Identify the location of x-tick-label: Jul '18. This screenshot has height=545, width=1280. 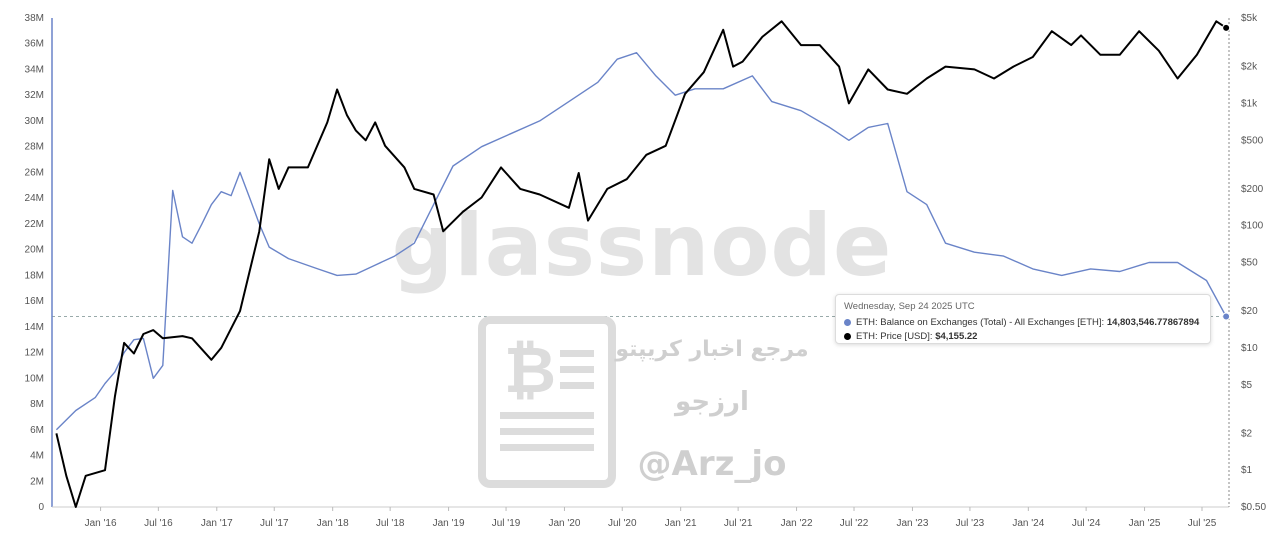
(390, 523).